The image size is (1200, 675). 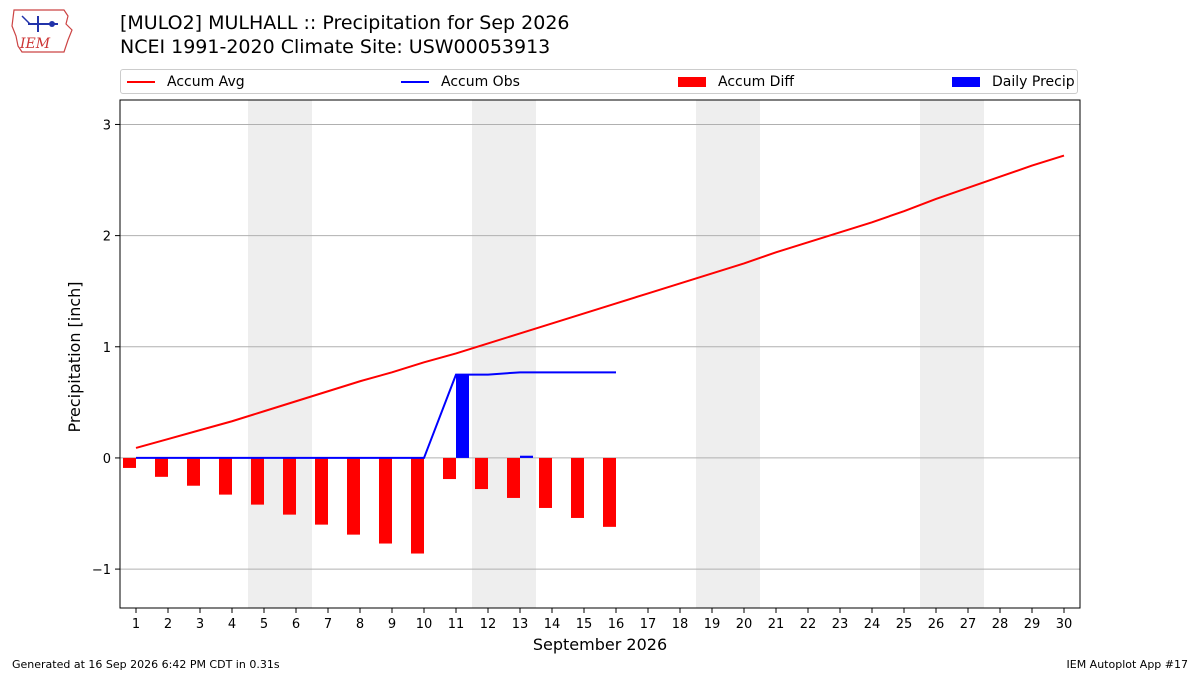 What do you see at coordinates (808, 624) in the screenshot?
I see `x-tick-label-22: 22` at bounding box center [808, 624].